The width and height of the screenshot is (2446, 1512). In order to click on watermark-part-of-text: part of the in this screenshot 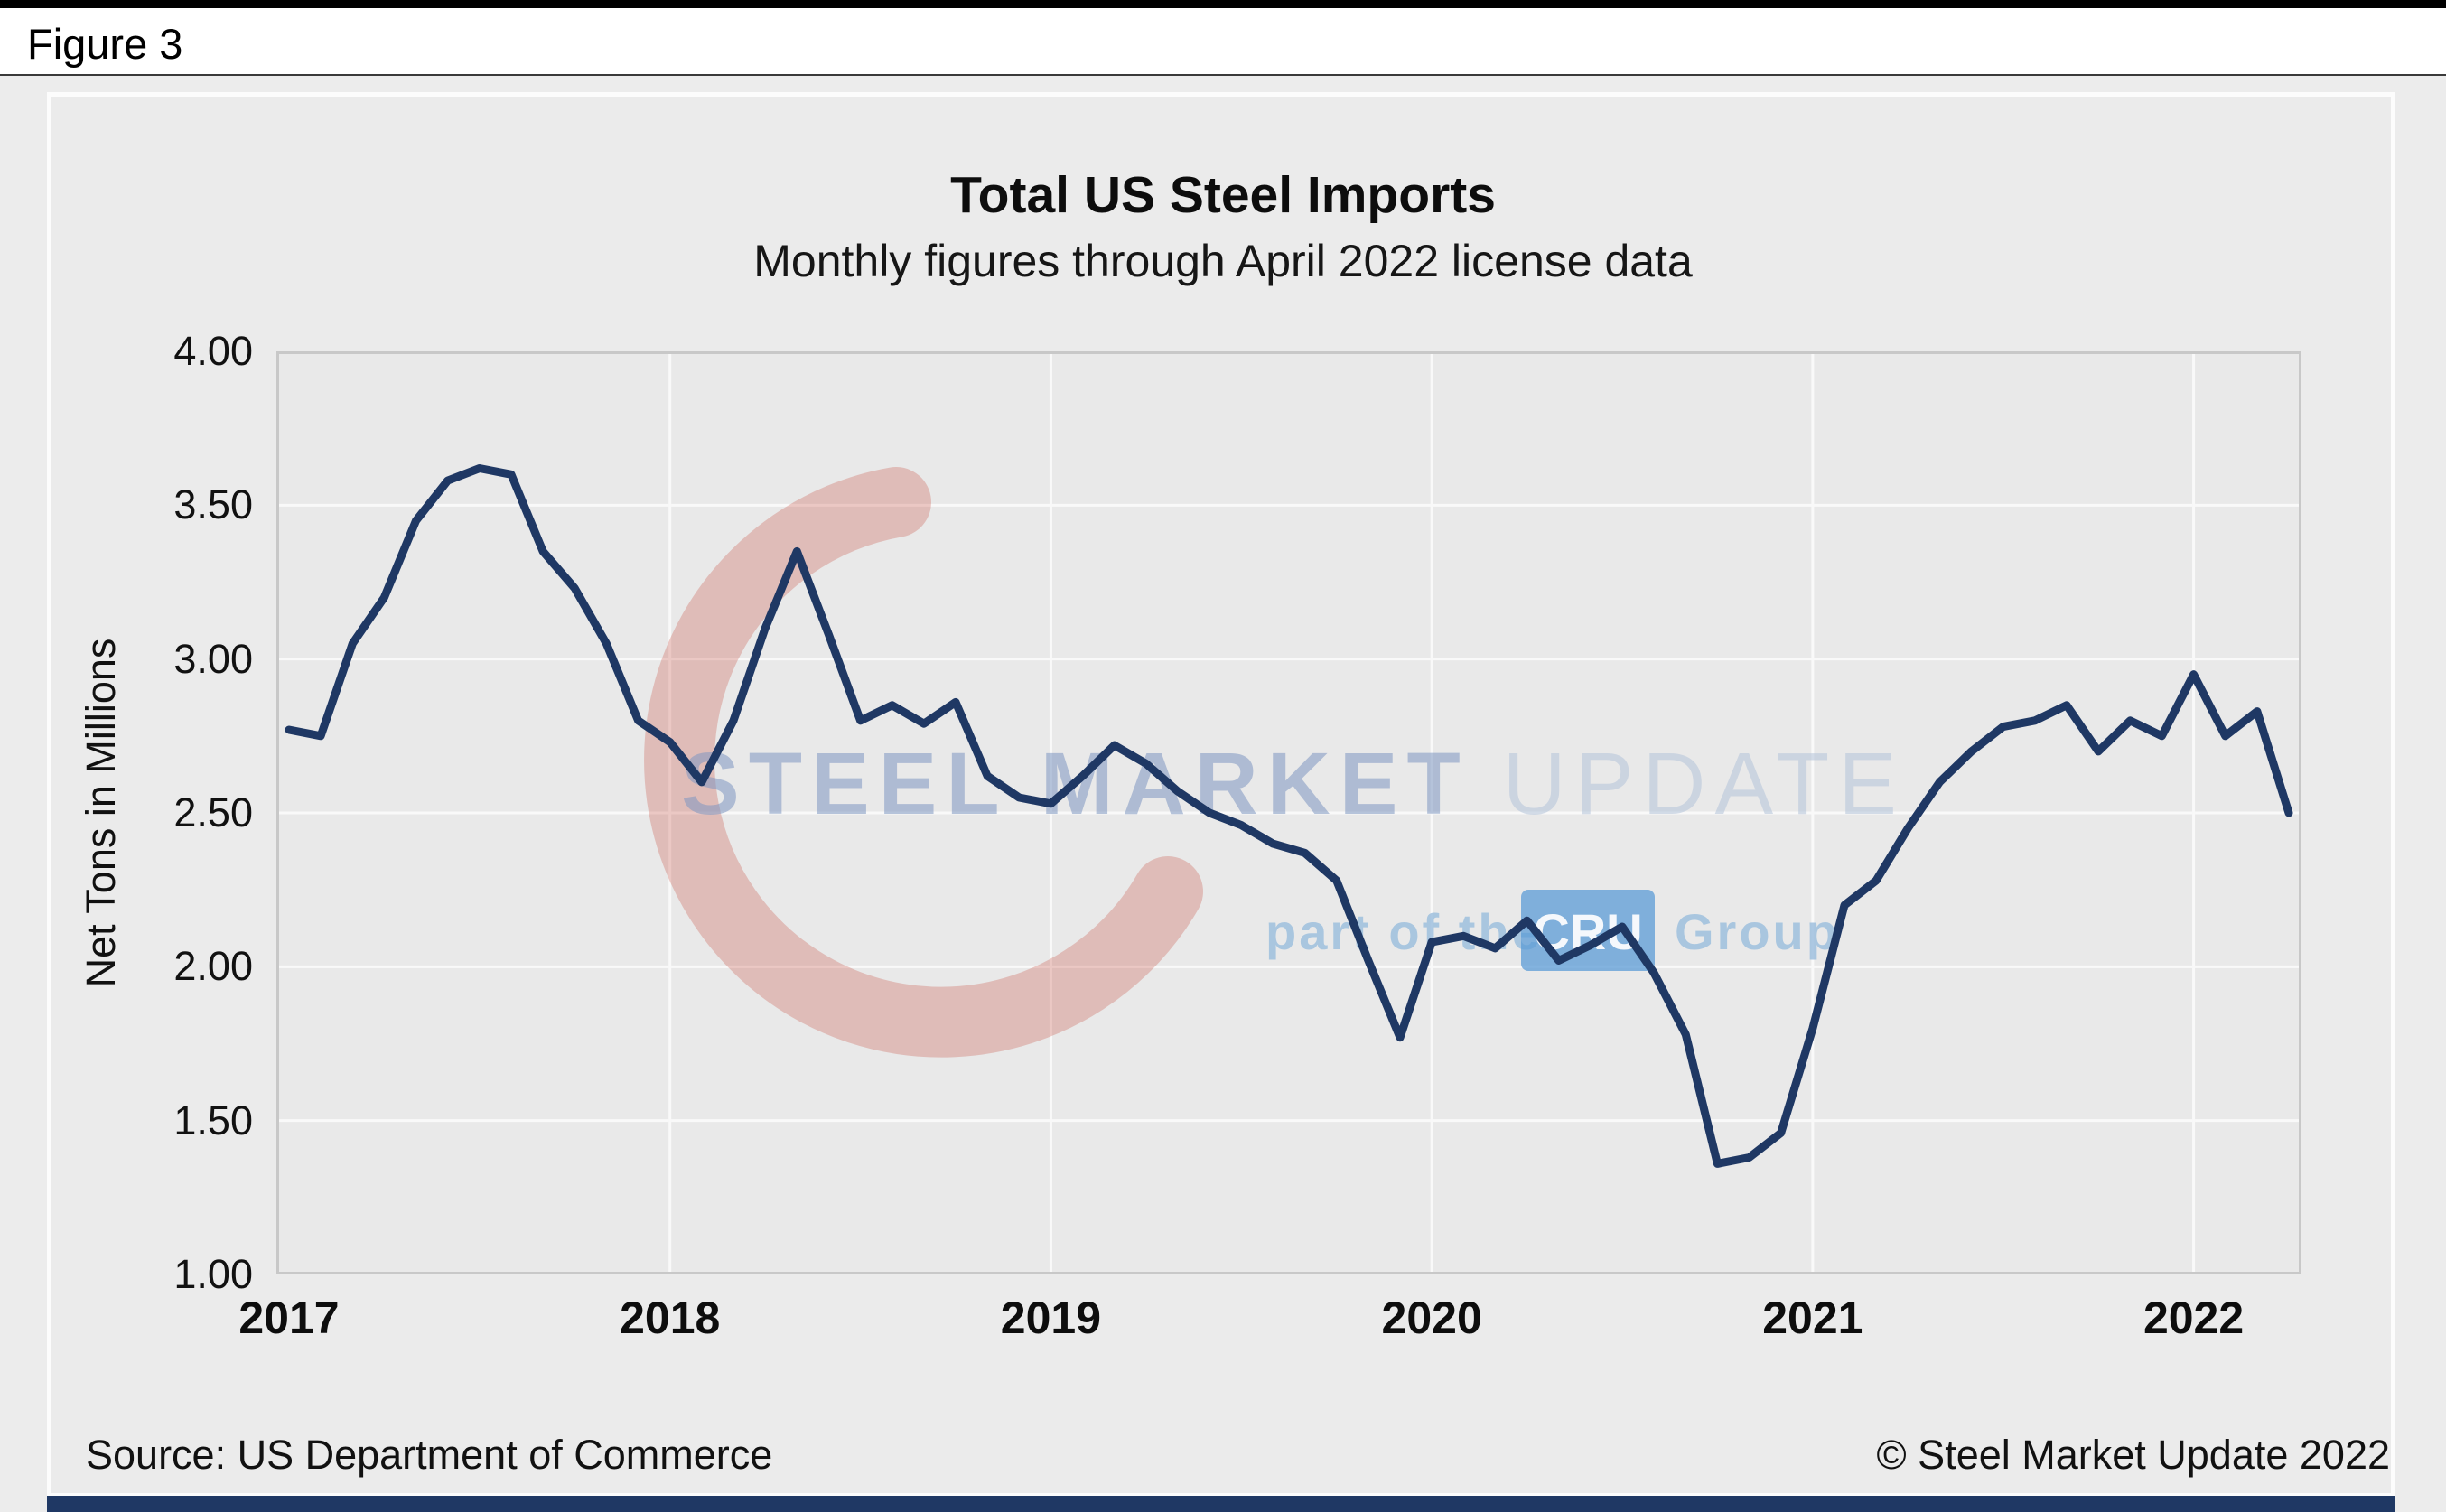, I will do `click(1404, 932)`.